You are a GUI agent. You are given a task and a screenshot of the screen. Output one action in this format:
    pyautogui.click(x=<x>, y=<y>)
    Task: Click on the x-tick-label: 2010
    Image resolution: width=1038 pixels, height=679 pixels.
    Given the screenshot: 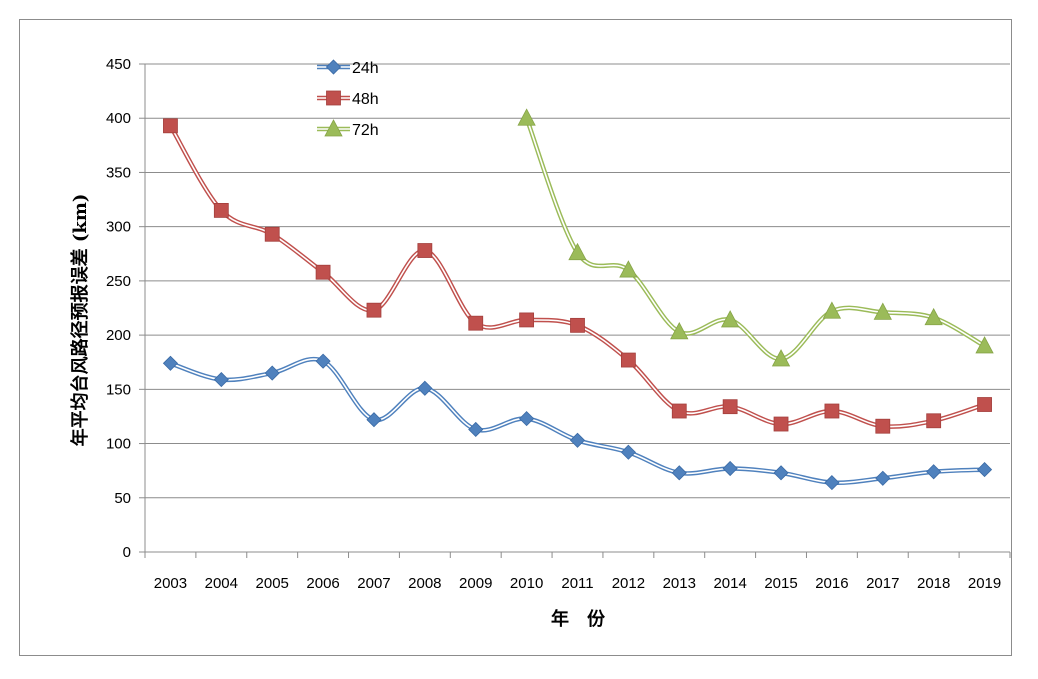 What is the action you would take?
    pyautogui.click(x=526, y=583)
    